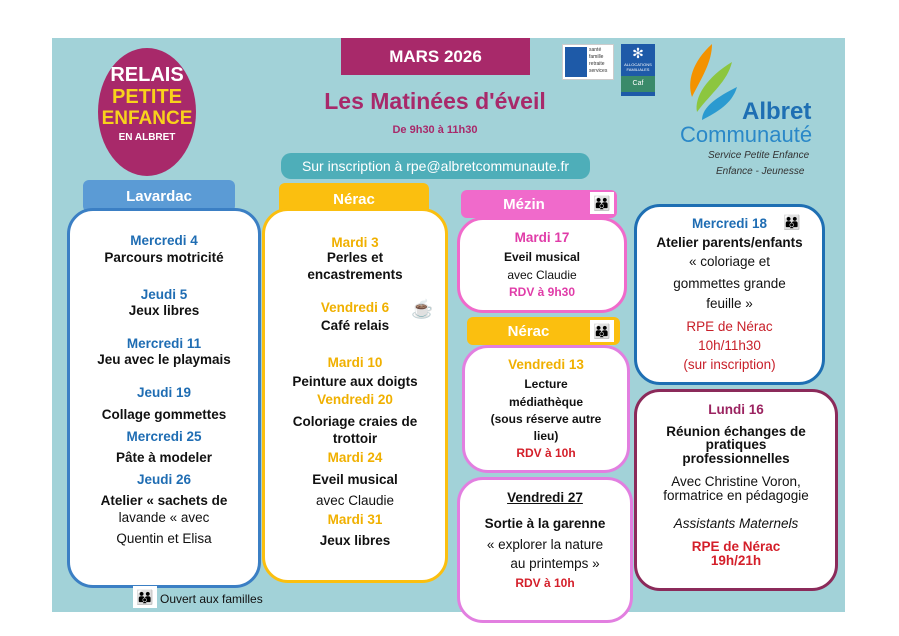  What do you see at coordinates (729, 261) in the screenshot?
I see `text-line: « coloriage et` at bounding box center [729, 261].